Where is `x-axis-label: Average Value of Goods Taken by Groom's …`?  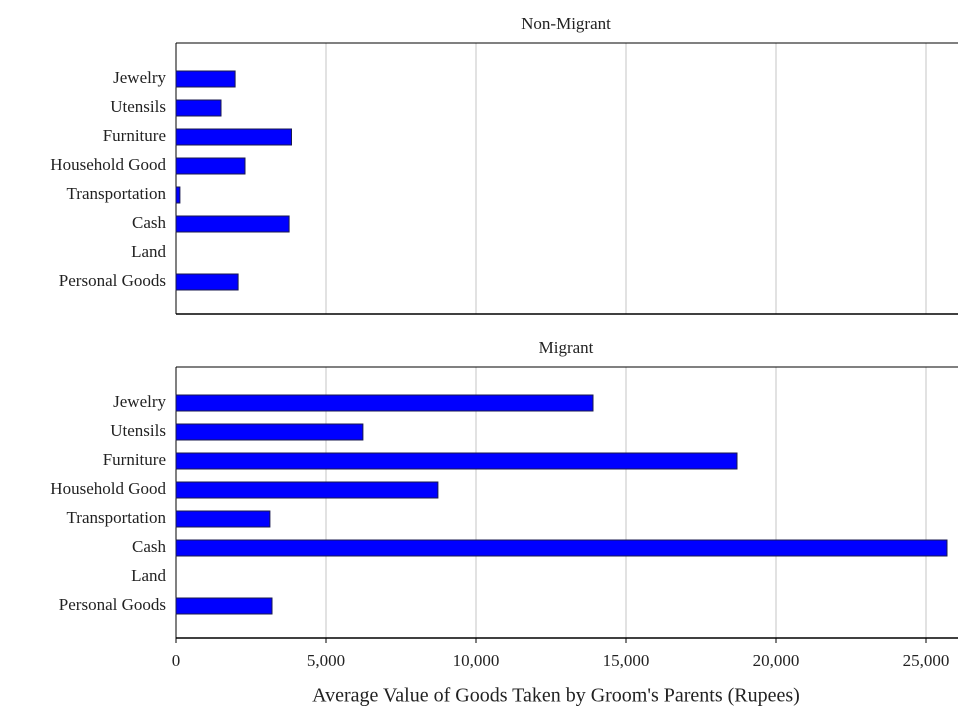 x-axis-label: Average Value of Goods Taken by Groom's … is located at coordinates (556, 696).